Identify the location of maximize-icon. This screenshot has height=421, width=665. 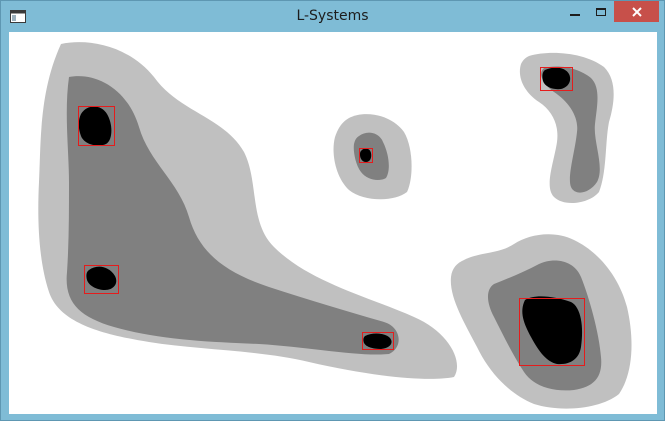
(601, 11).